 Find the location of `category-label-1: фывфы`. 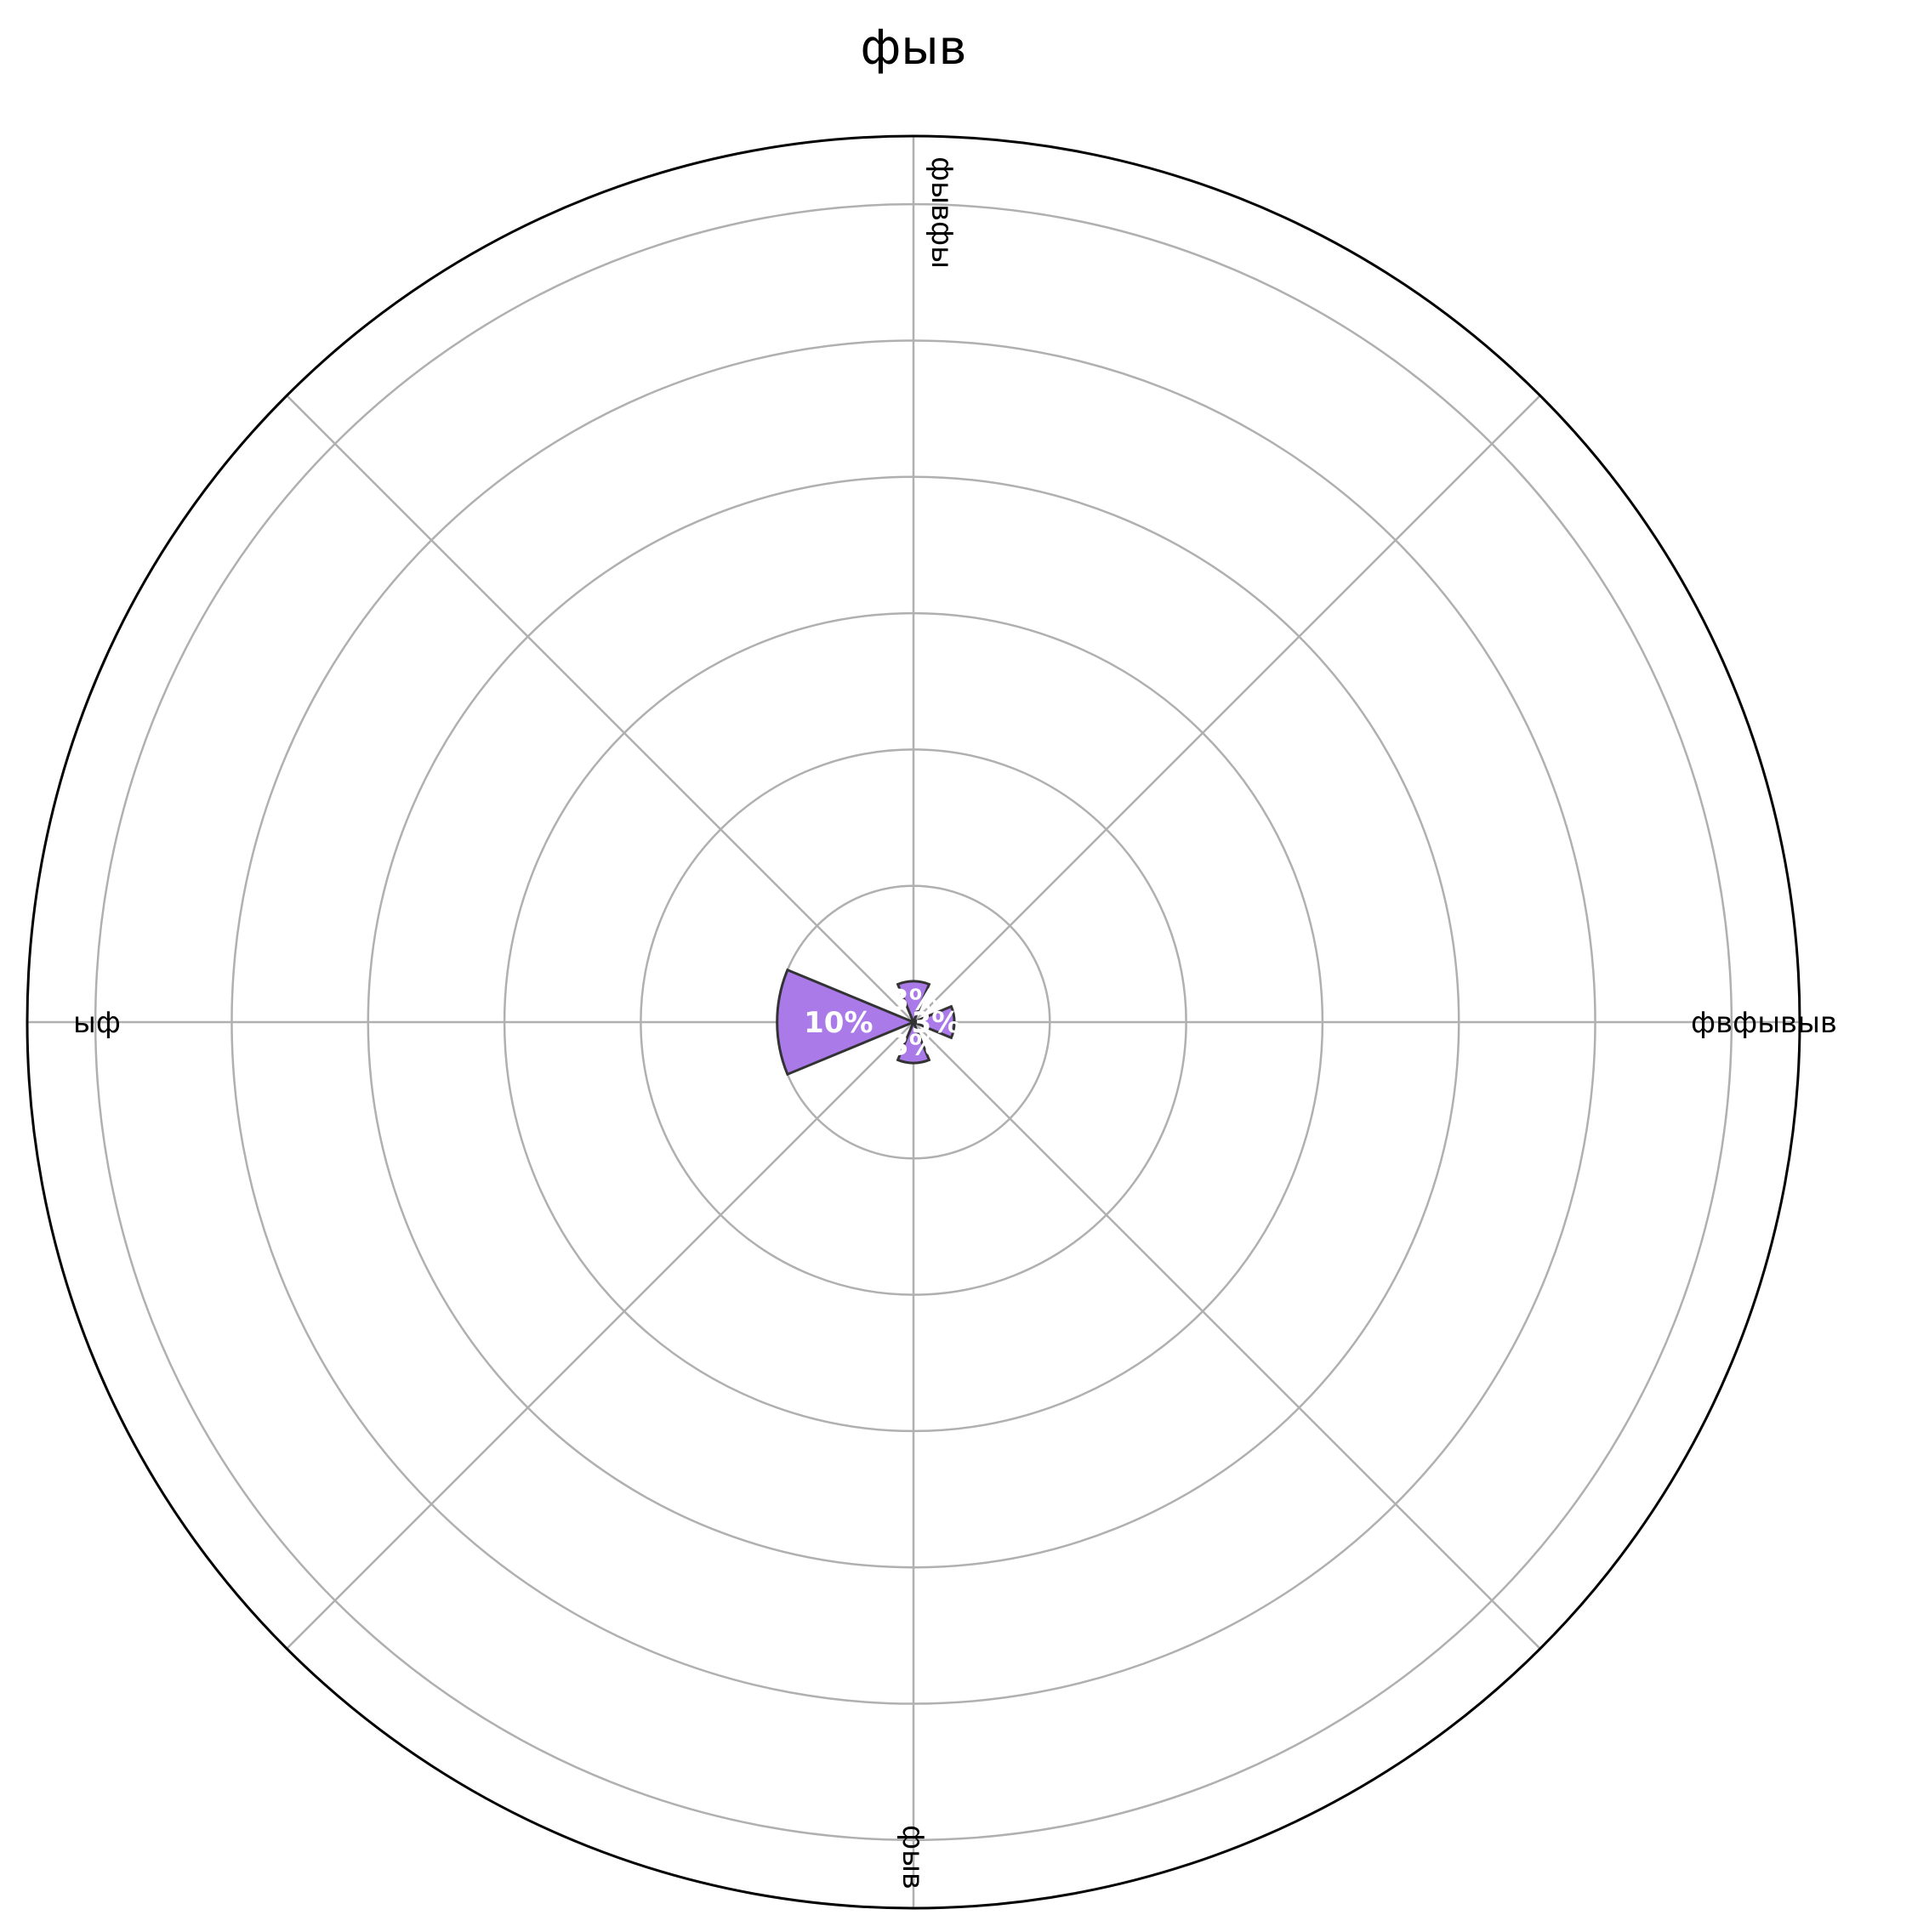

category-label-1: фывфы is located at coordinates (942, 212).